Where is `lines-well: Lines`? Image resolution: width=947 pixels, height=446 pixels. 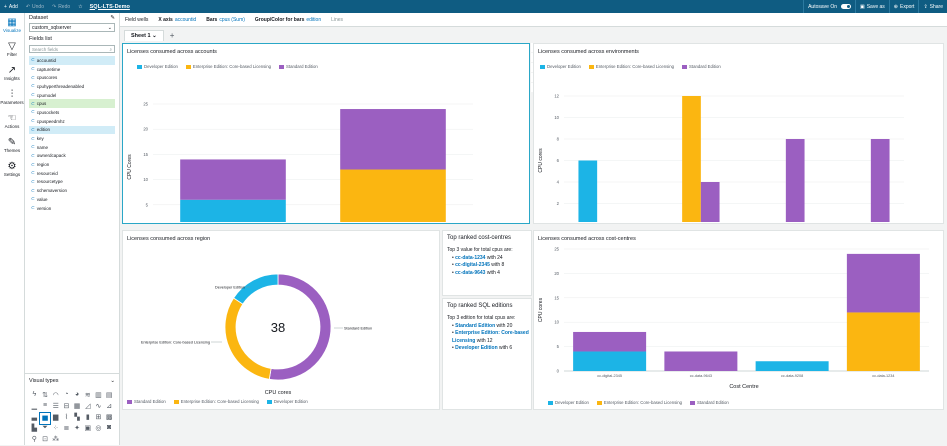
lines-well: Lines is located at coordinates (337, 19).